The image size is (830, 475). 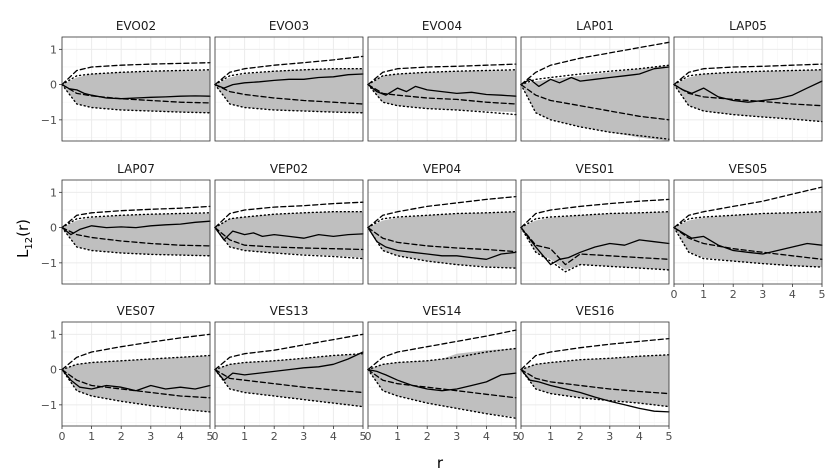 What do you see at coordinates (136, 311) in the screenshot?
I see `panel-title: VES07` at bounding box center [136, 311].